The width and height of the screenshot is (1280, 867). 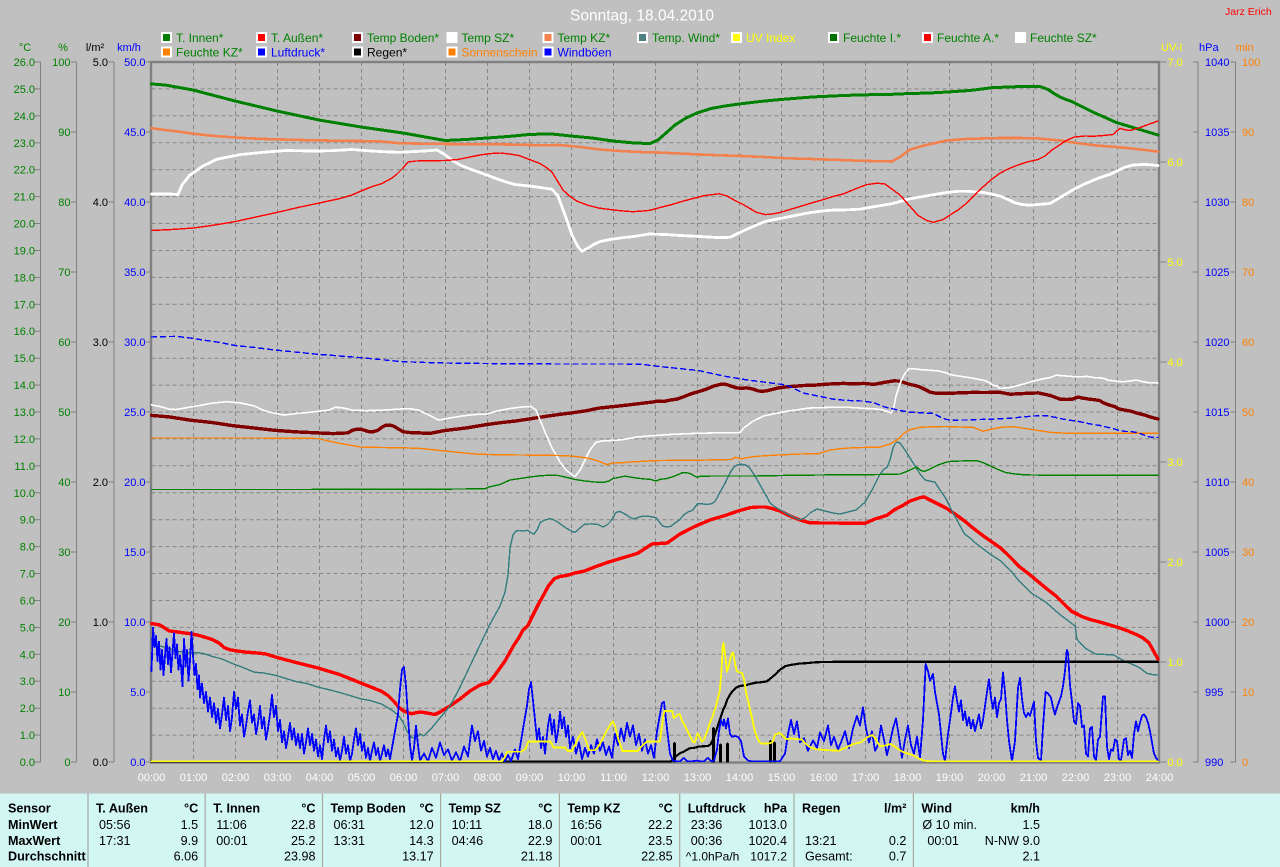 What do you see at coordinates (1214, 693) in the screenshot?
I see `svg-text: 995` at bounding box center [1214, 693].